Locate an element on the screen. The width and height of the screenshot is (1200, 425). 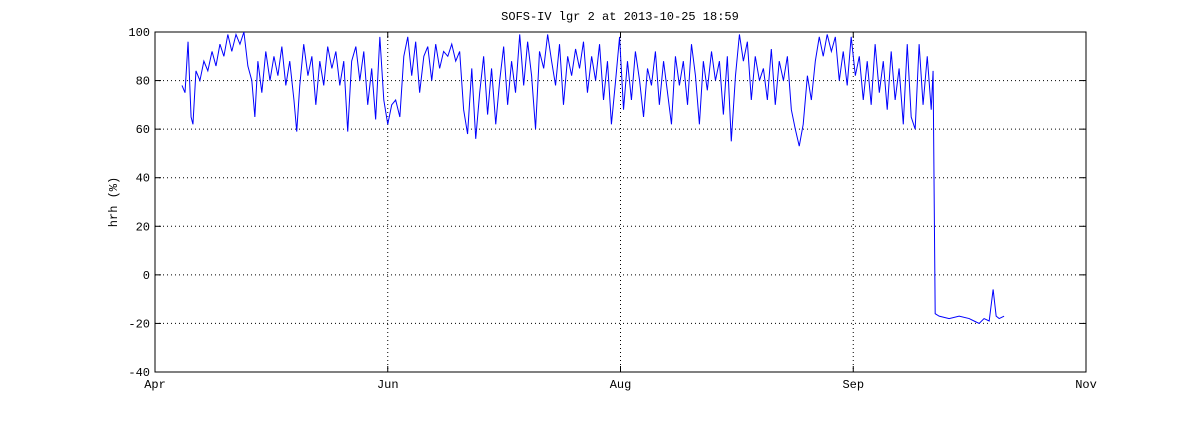
y-axis-label: hrh (%) is located at coordinates (114, 202).